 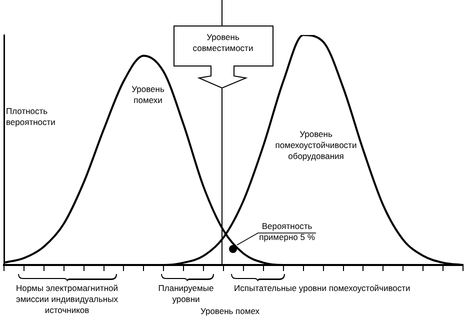 What do you see at coordinates (287, 232) in the screenshot?
I see `annotation: Вероятность примерно 5 %` at bounding box center [287, 232].